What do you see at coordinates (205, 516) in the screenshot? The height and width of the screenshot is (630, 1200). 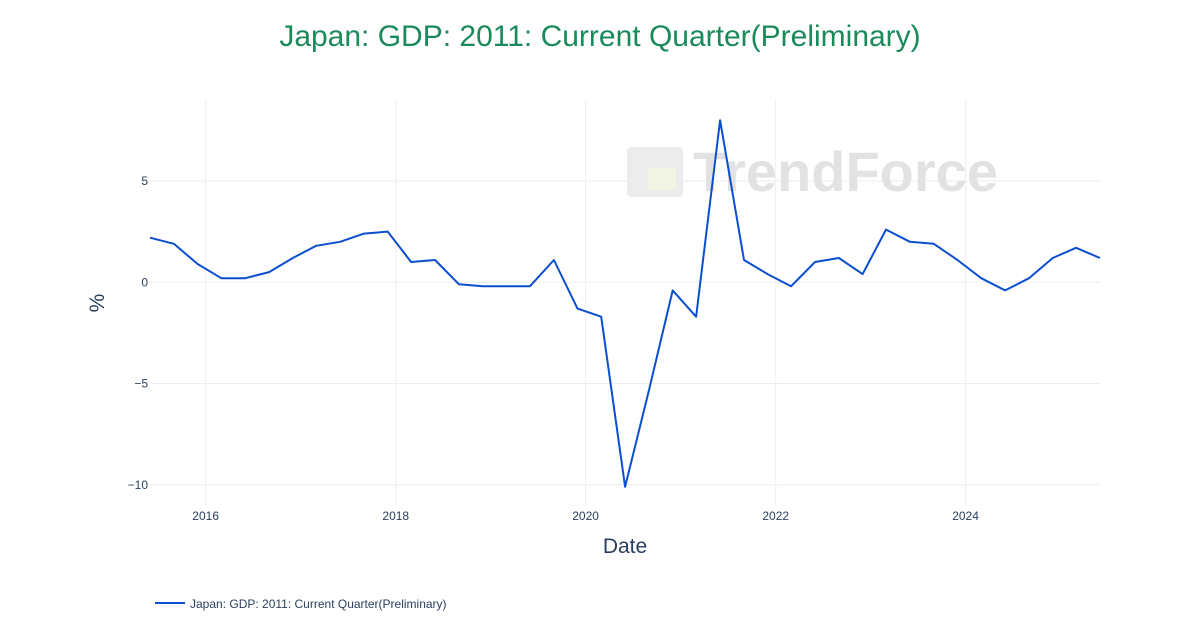 I see `x-tick-label: 2016` at bounding box center [205, 516].